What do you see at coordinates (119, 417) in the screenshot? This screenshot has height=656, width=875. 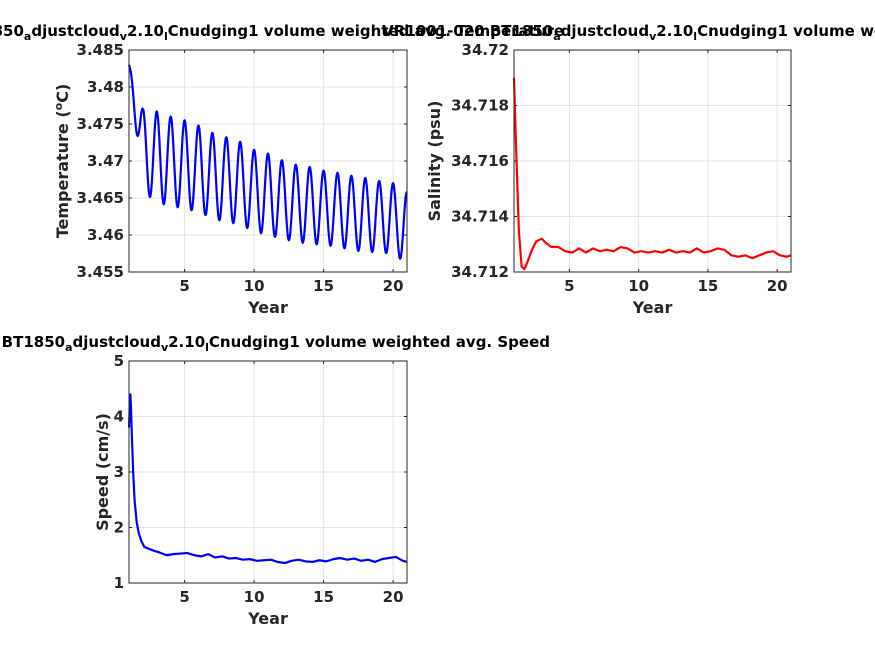 I see `y-tick-label: 4` at bounding box center [119, 417].